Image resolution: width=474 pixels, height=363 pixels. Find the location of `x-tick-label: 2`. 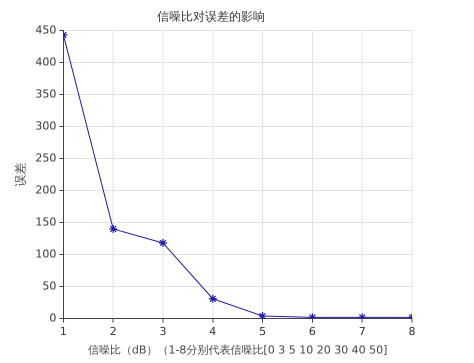

x-tick-label: 2 is located at coordinates (113, 331).